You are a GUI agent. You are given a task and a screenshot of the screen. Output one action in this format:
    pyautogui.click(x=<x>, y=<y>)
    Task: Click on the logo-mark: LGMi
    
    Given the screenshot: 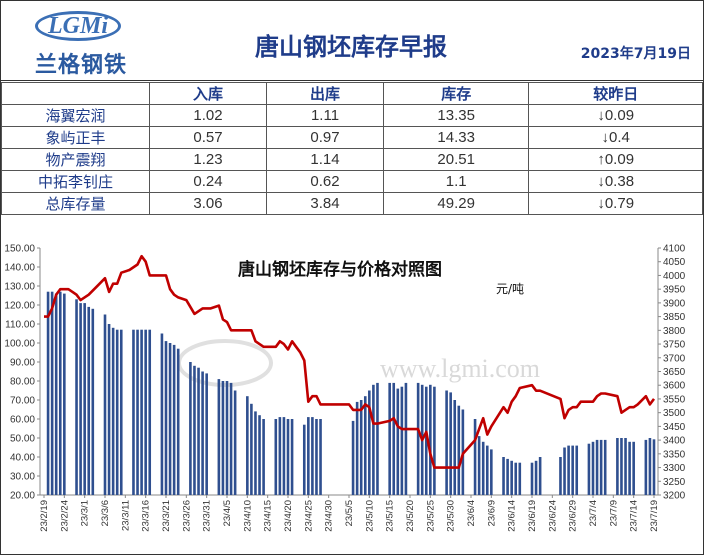 What is the action you would take?
    pyautogui.click(x=78, y=26)
    